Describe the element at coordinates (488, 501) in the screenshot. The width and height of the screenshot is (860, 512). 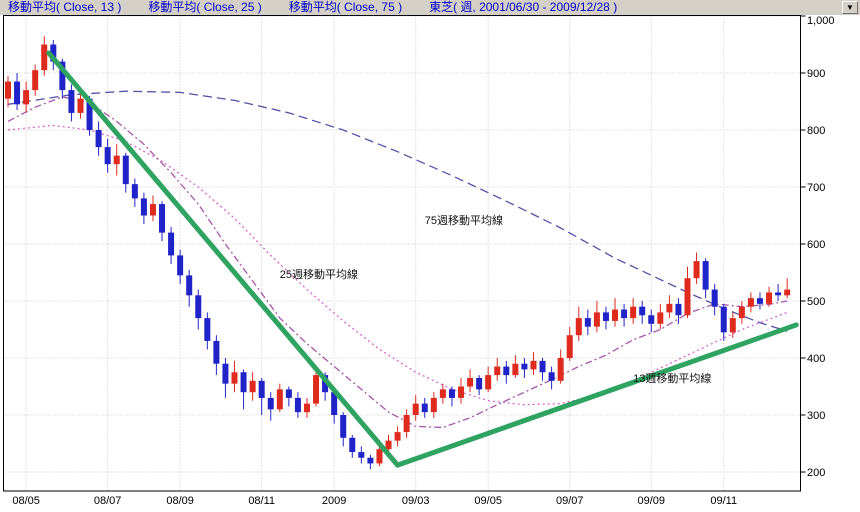
I see `x-axis-label: 09/05` at that location.